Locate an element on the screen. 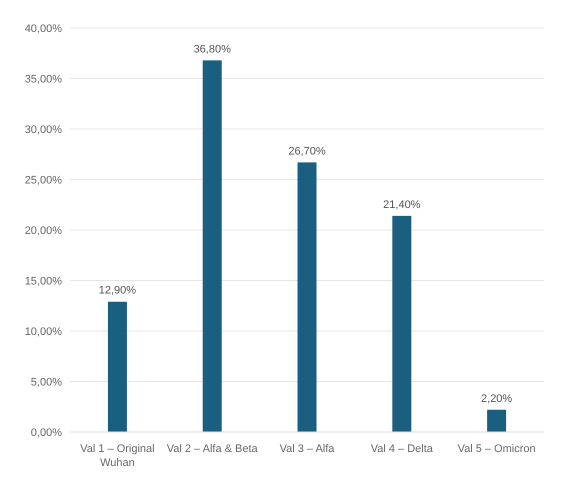  data-label: 2,20% is located at coordinates (496, 398).